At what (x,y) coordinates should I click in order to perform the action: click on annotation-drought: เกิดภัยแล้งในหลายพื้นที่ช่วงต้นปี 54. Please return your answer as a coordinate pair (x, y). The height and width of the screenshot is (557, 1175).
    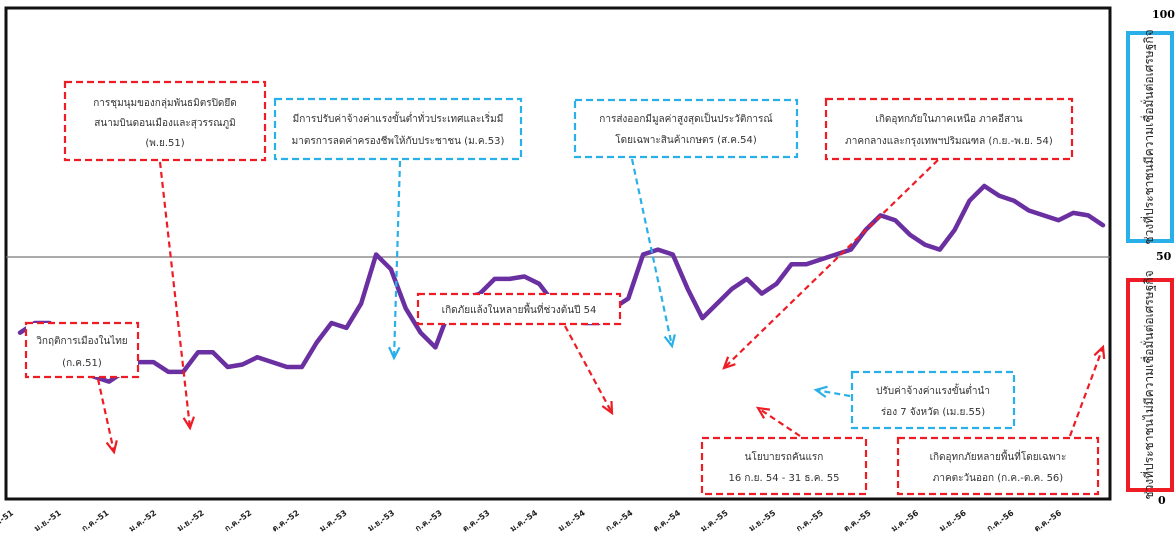
    Looking at the image, I should click on (519, 309).